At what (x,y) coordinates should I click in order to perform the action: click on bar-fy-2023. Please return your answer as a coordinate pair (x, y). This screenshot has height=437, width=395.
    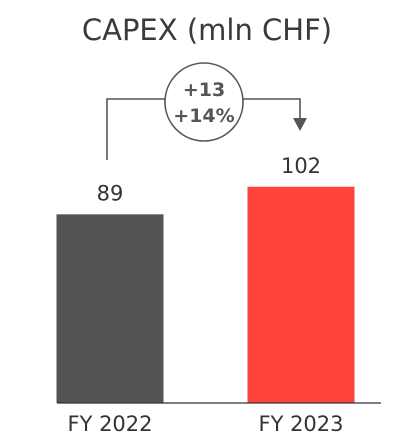
    Looking at the image, I should click on (301, 294).